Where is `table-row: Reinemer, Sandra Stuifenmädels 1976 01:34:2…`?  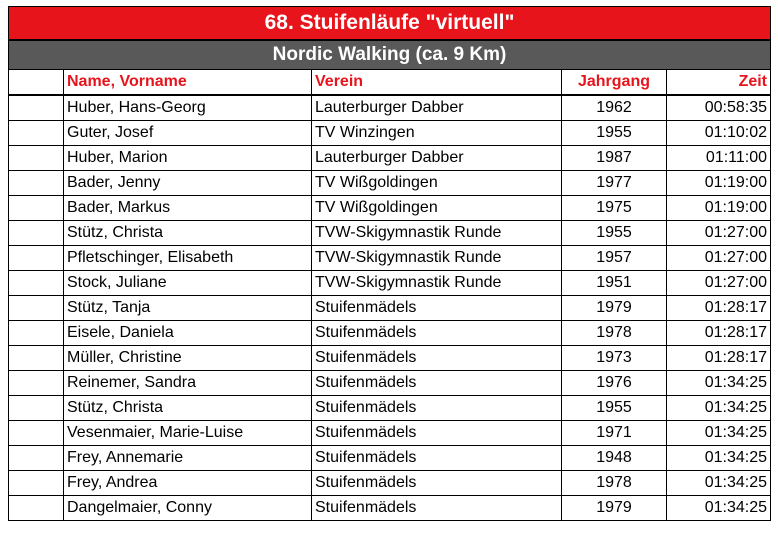
table-row: Reinemer, Sandra Stuifenmädels 1976 01:34:2… is located at coordinates (390, 383).